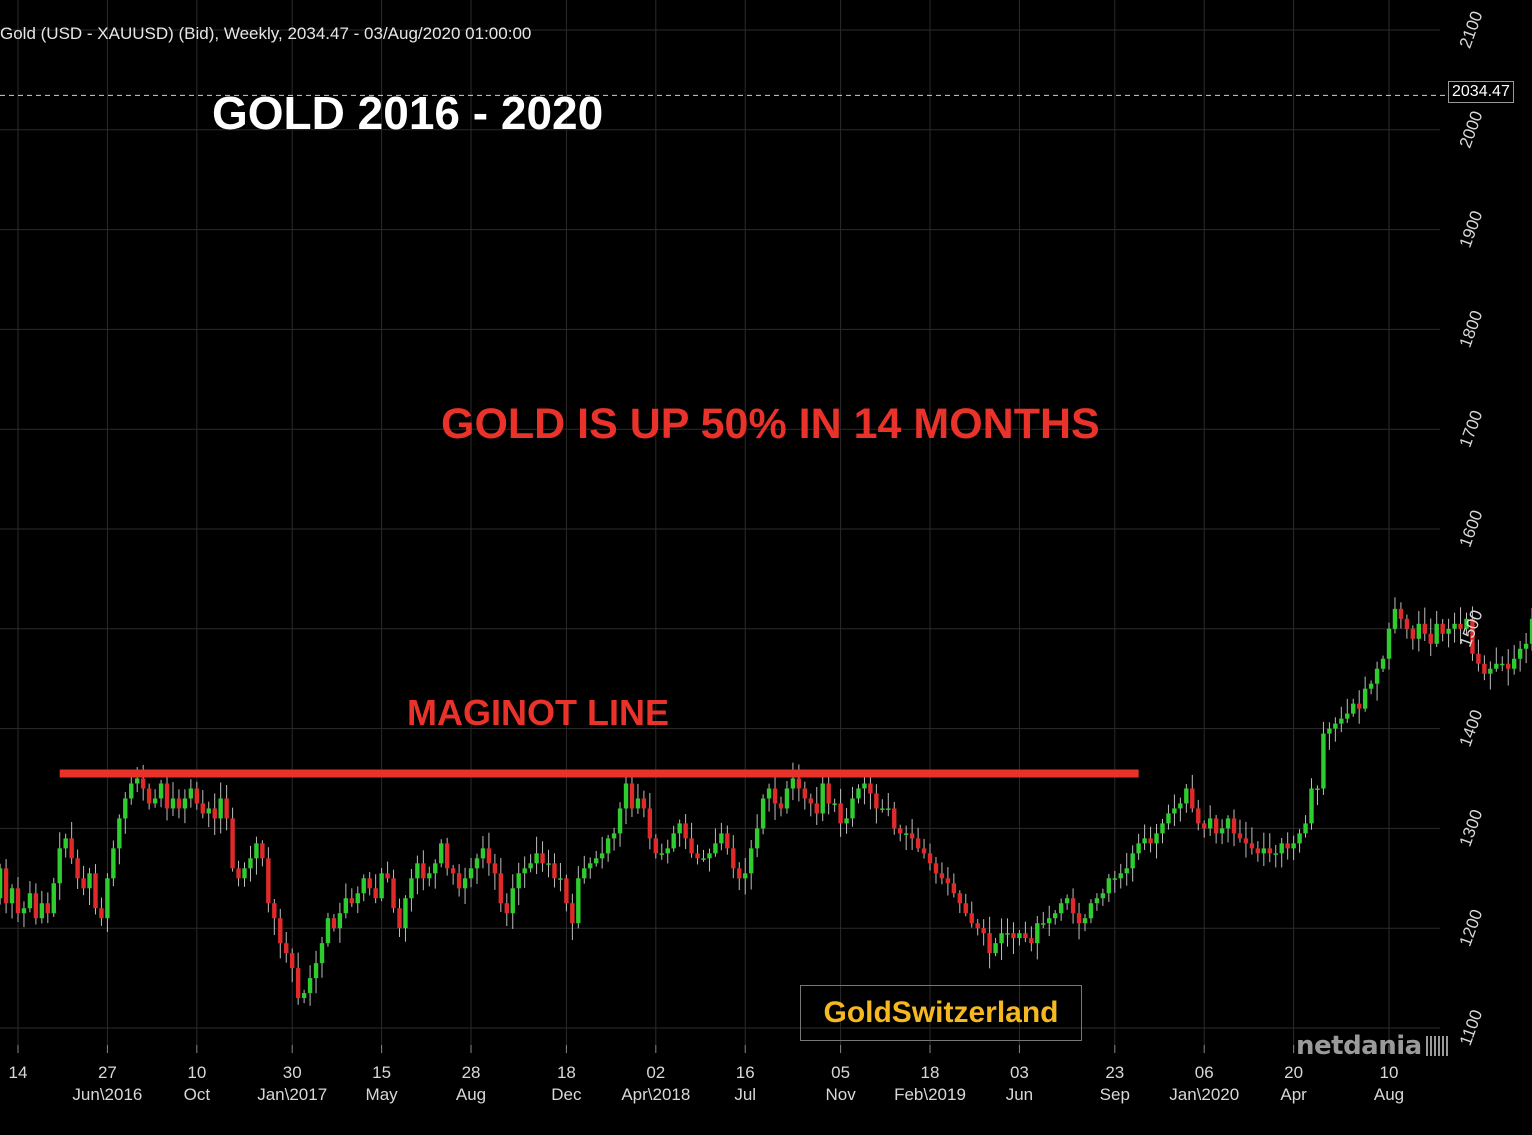 Image resolution: width=1532 pixels, height=1135 pixels. I want to click on x-tick-sublabel-14: Apr, so click(1293, 1094).